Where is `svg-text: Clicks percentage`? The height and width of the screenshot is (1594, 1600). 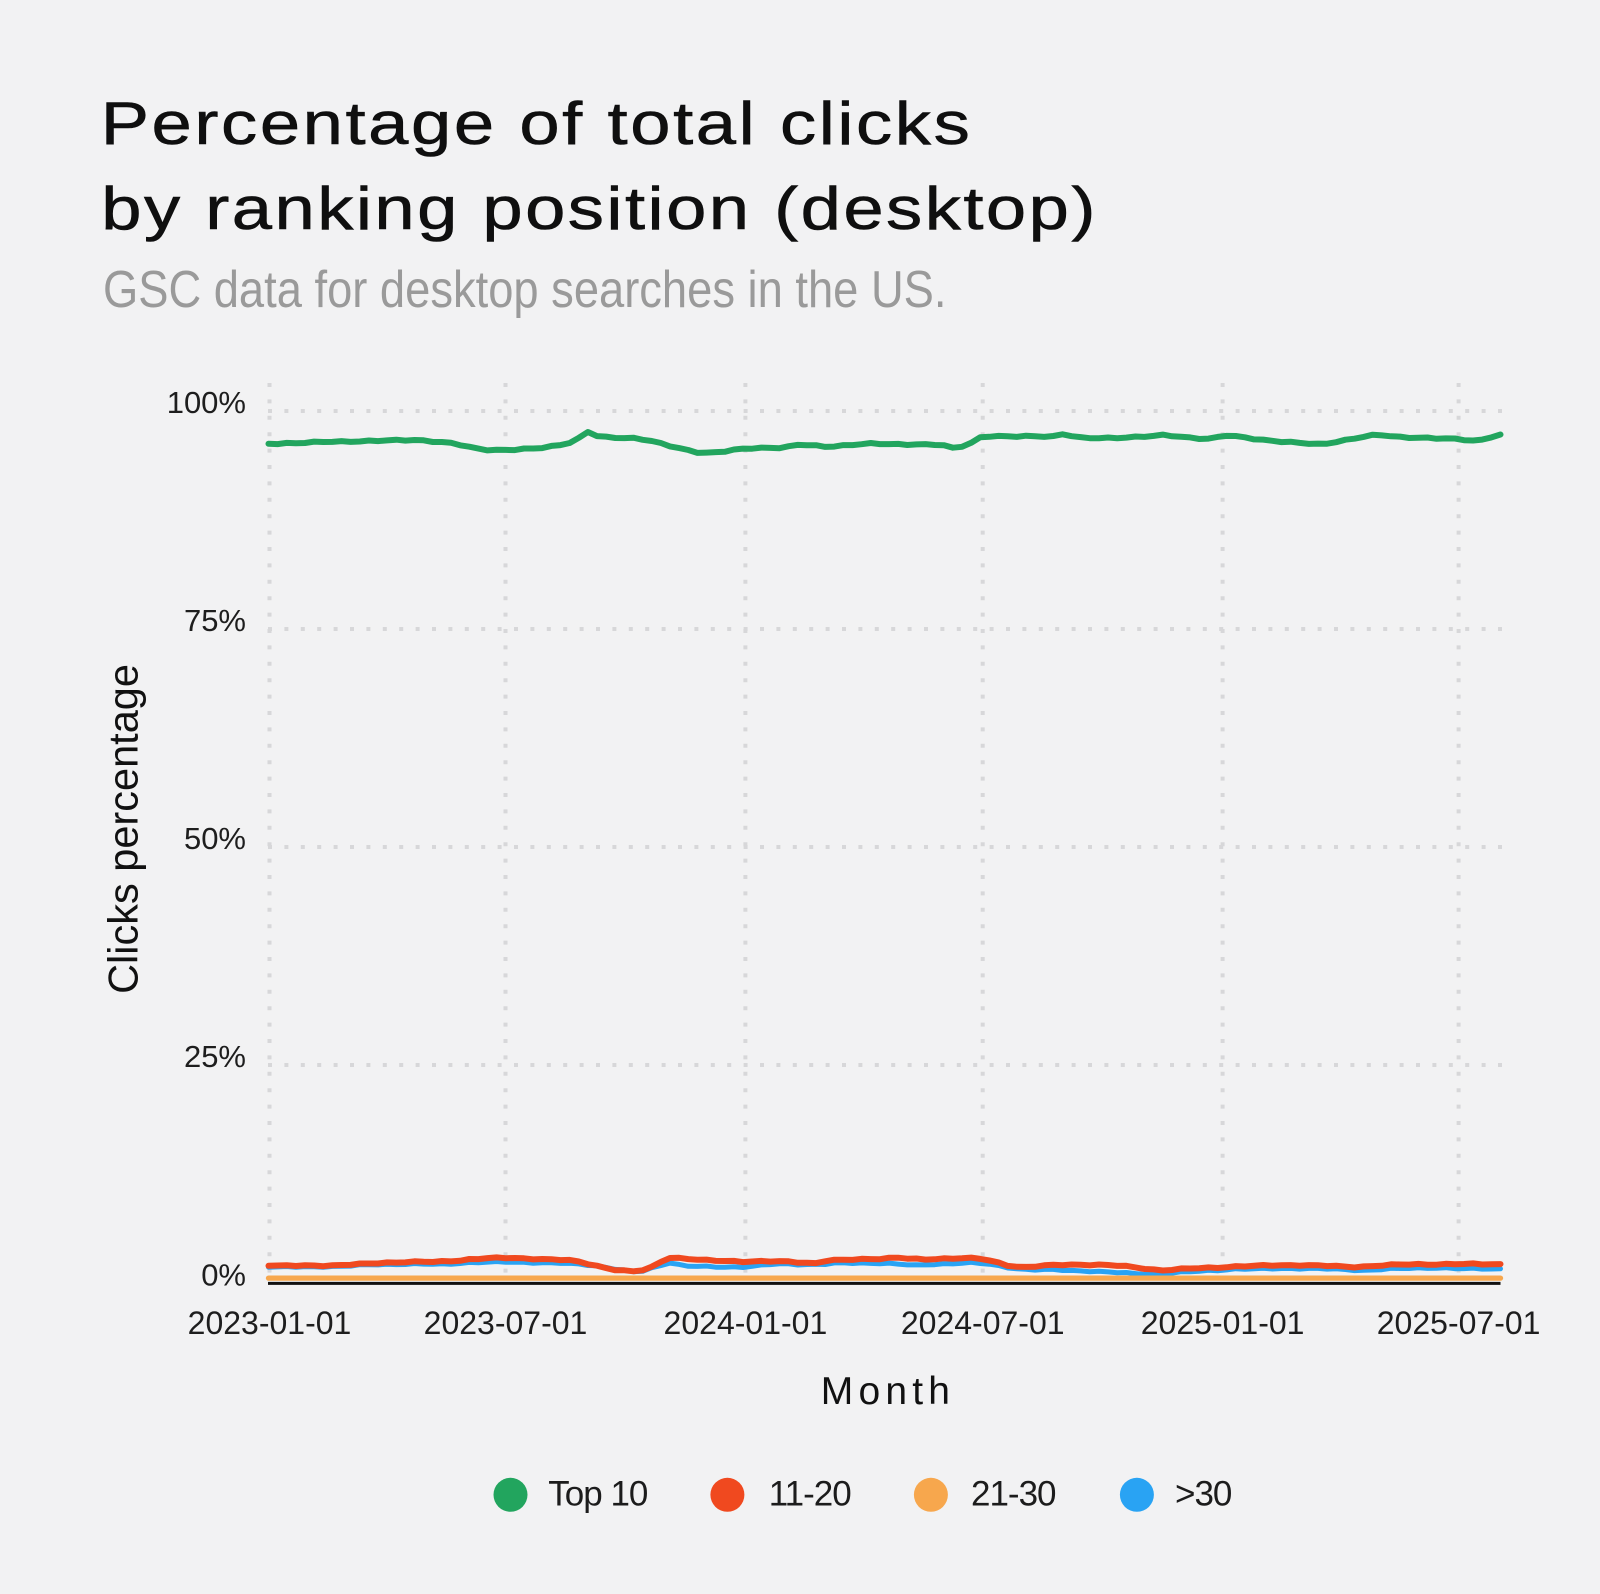
svg-text: Clicks percentage is located at coordinates (123, 829).